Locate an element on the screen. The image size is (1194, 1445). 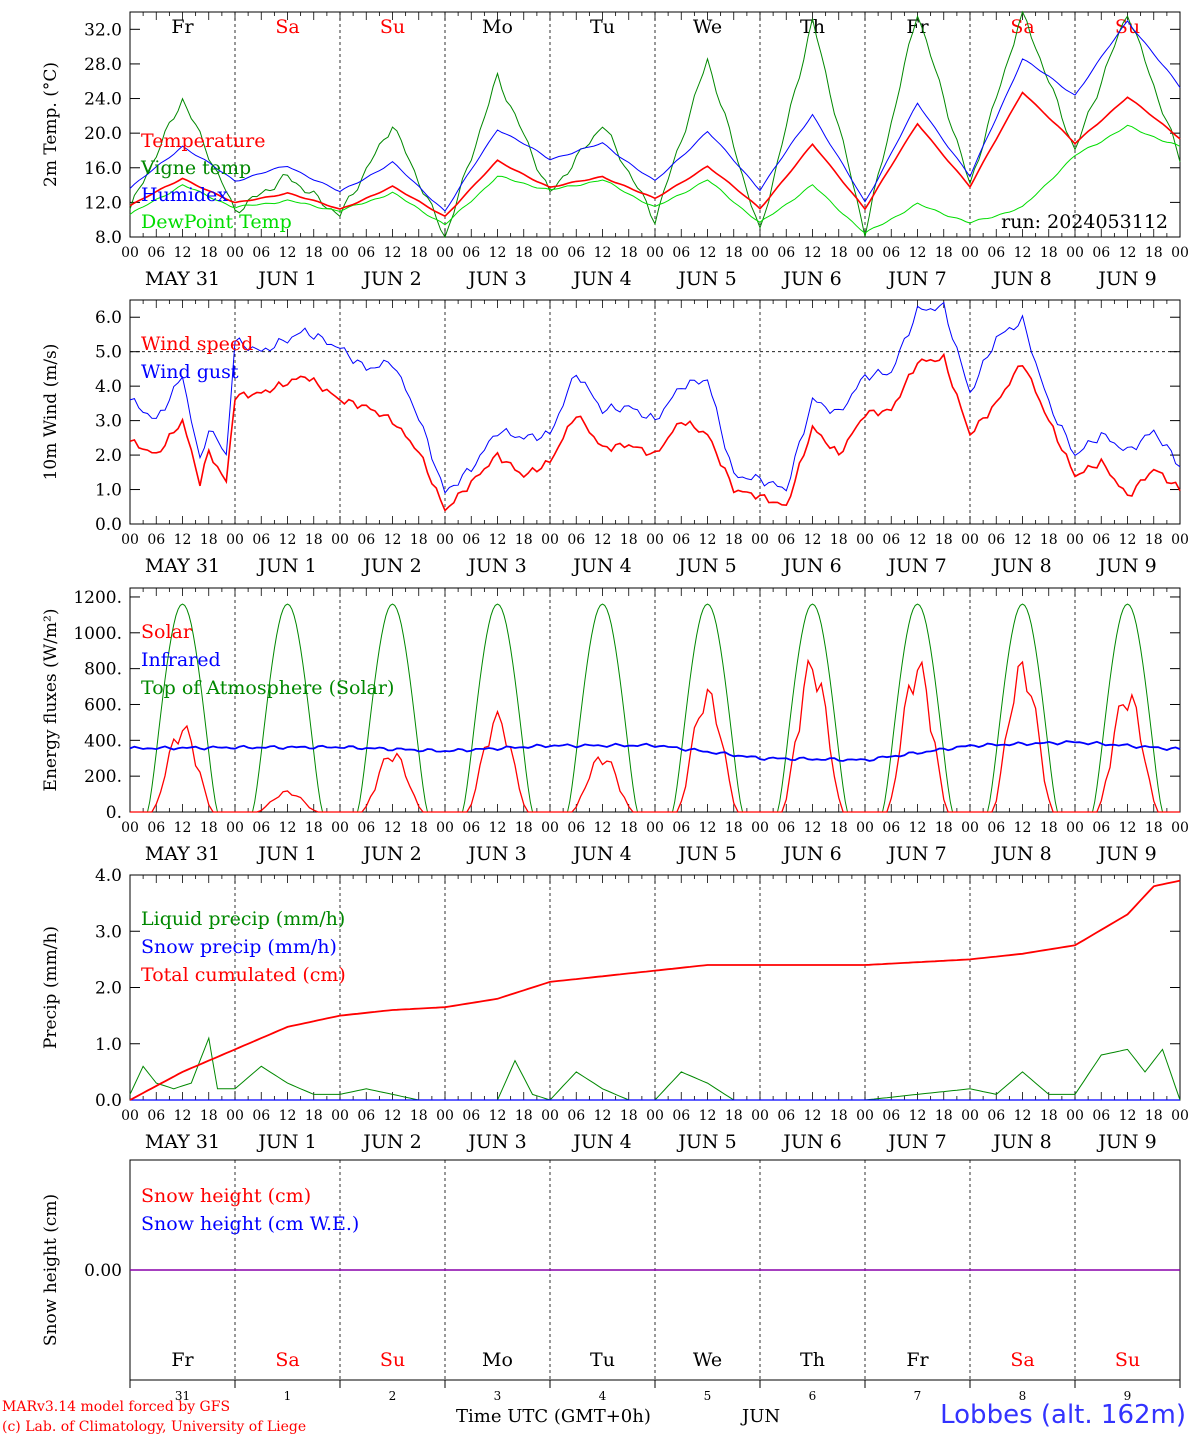
day-number-label: 2 is located at coordinates (393, 1396).